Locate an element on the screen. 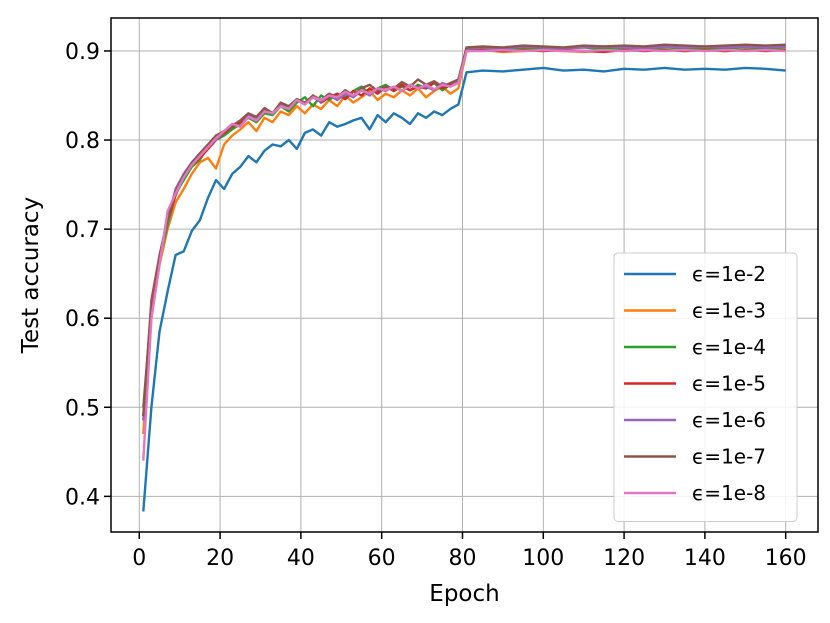 The height and width of the screenshot is (623, 830). legend-label: ϵ=1e-4 is located at coordinates (729, 347).